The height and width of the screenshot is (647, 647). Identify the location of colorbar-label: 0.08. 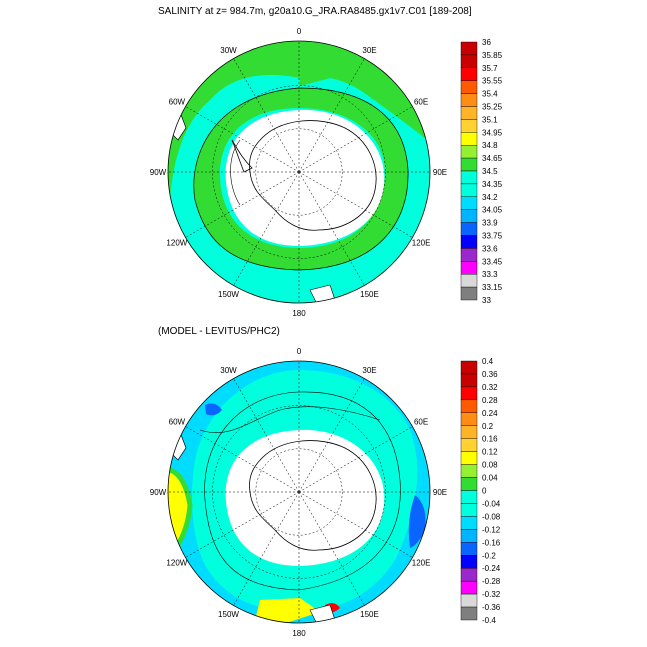
(490, 465).